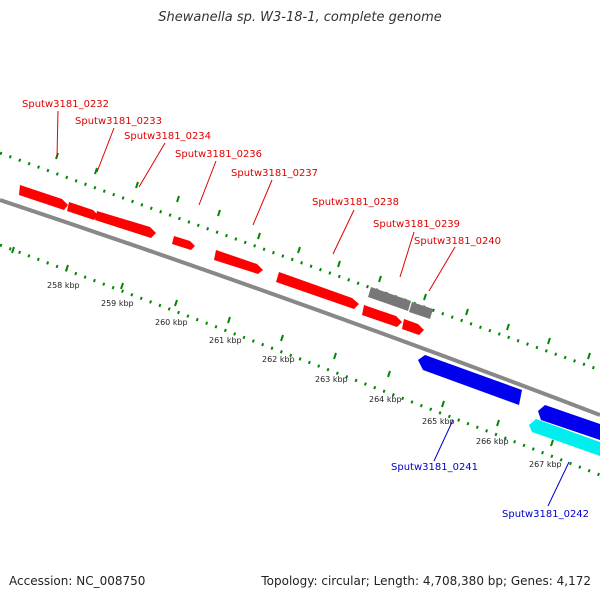  Describe the element at coordinates (438, 421) in the screenshot. I see `scale-label-265: 265 kbp` at that location.